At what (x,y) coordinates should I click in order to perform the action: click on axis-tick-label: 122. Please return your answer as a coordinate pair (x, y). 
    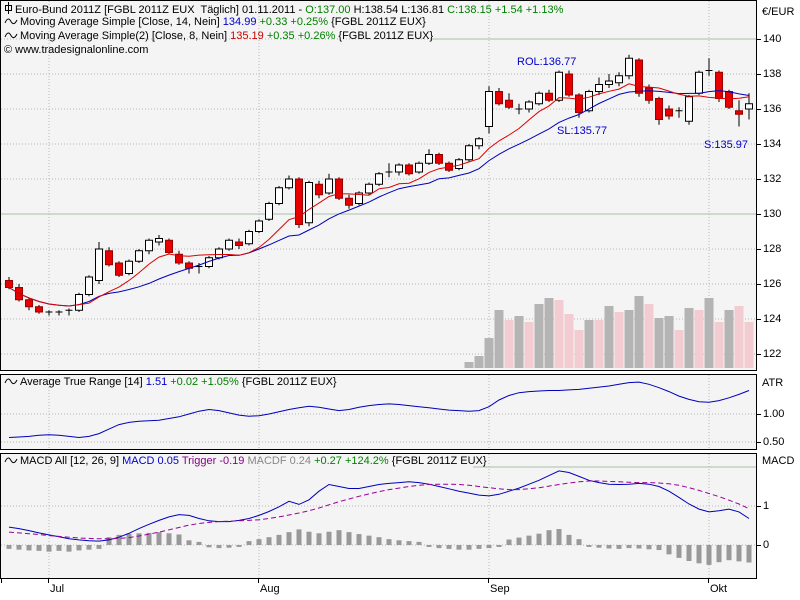
    Looking at the image, I should click on (772, 354).